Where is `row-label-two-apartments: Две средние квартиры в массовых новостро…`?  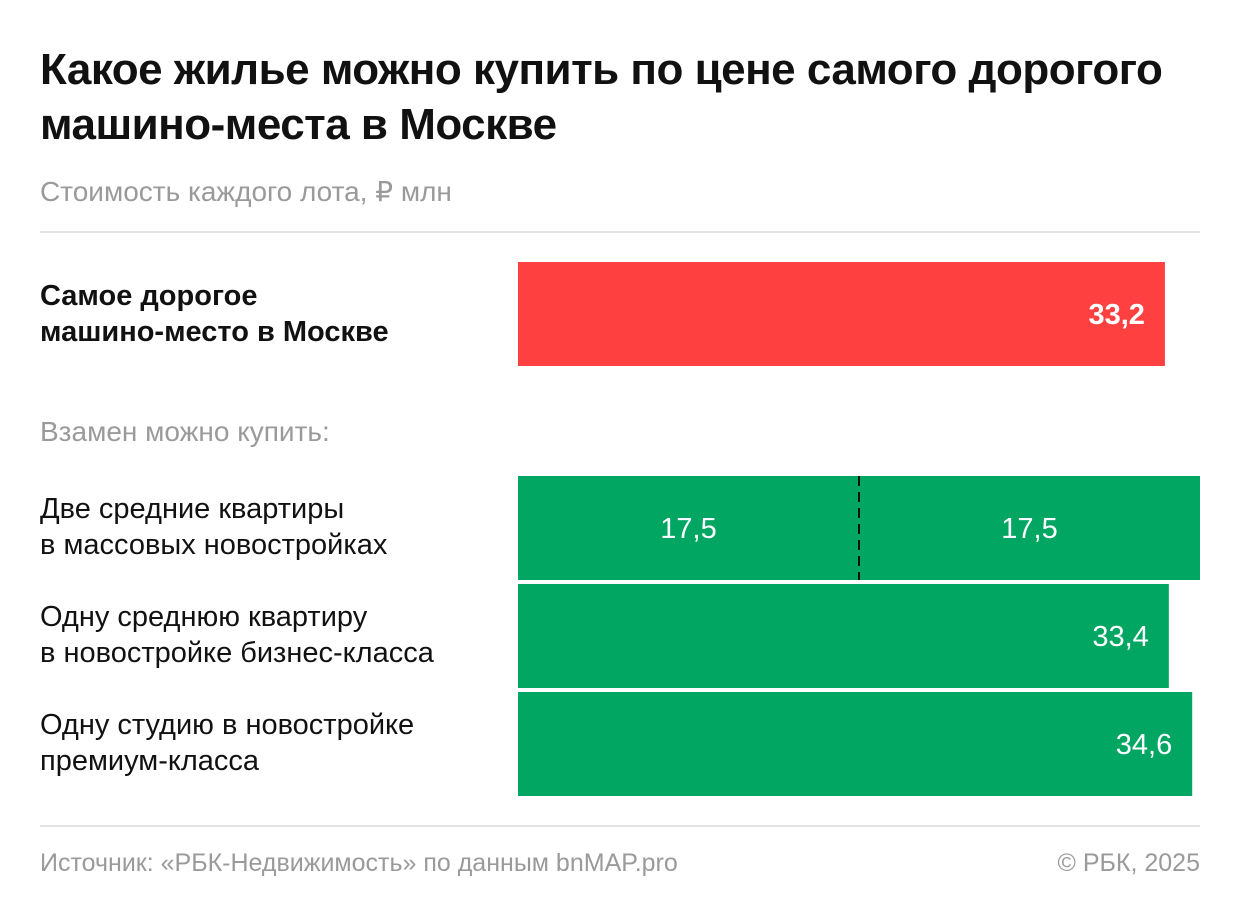 row-label-two-apartments: Две средние квартиры в массовых новостро… is located at coordinates (275, 527).